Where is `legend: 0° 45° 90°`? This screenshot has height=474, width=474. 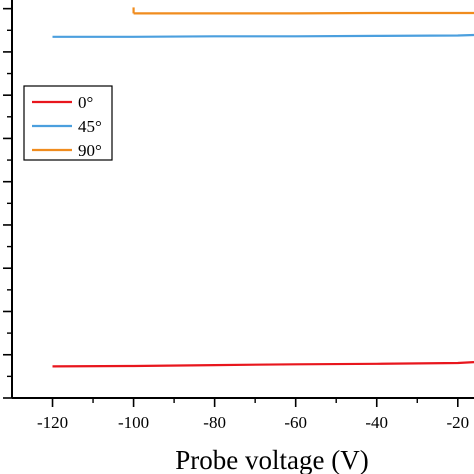
legend: 0° 45° 90° is located at coordinates (68, 123).